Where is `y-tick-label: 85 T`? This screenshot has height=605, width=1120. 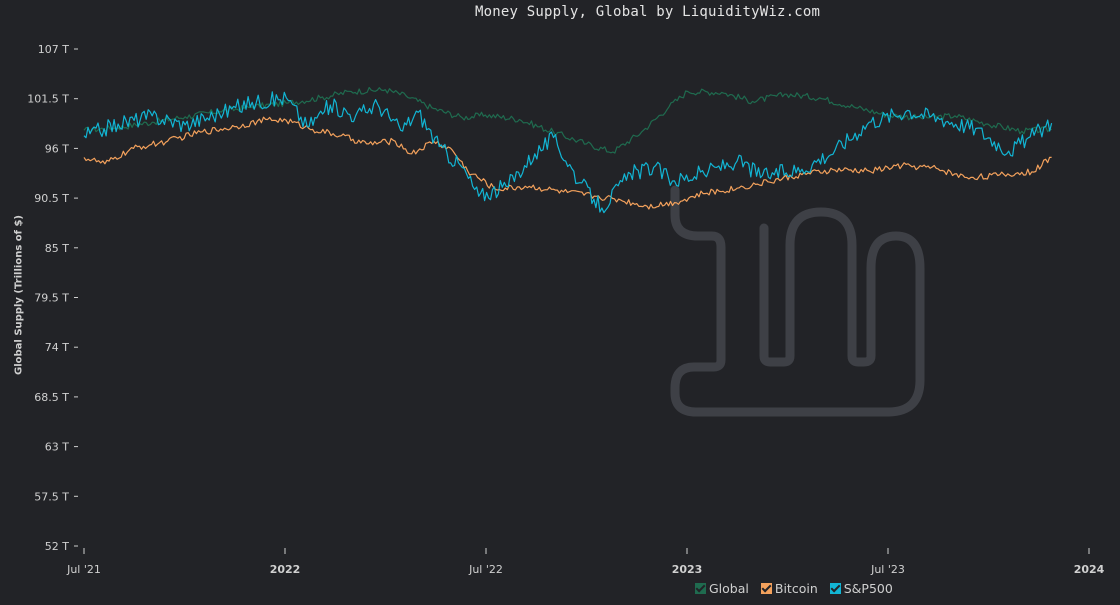 y-tick-label: 85 T is located at coordinates (57, 248).